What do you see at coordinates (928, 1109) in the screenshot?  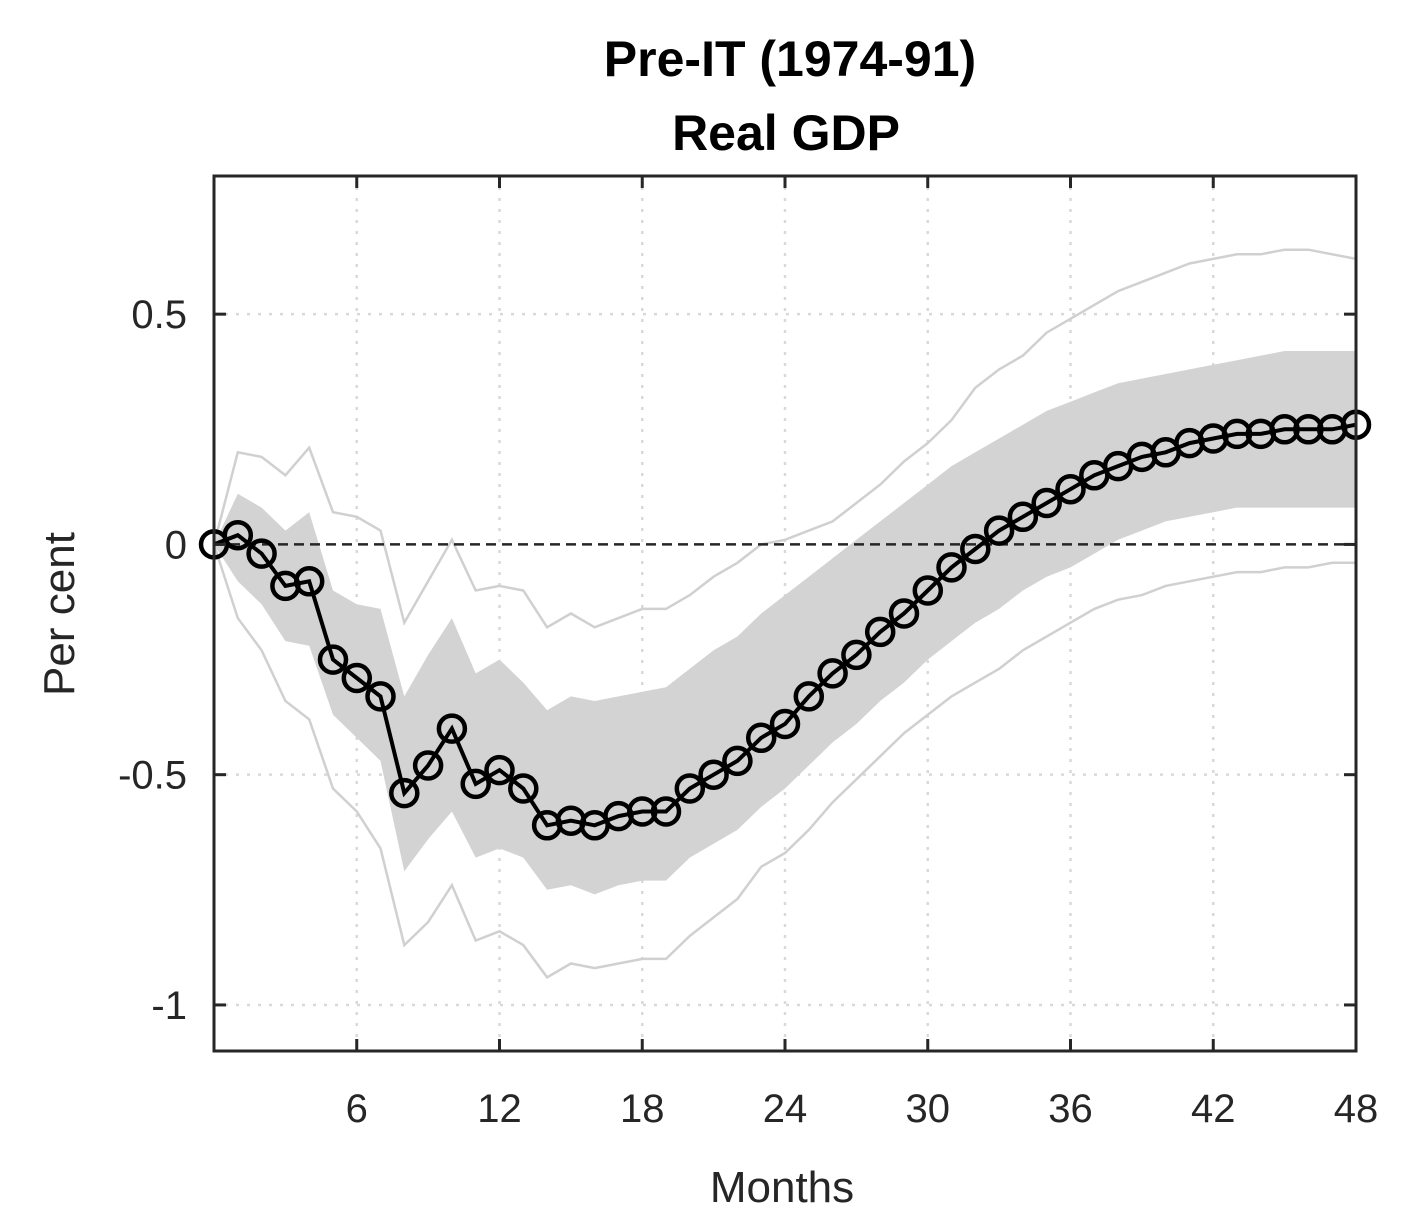 I see `x-tick-label: 30` at bounding box center [928, 1109].